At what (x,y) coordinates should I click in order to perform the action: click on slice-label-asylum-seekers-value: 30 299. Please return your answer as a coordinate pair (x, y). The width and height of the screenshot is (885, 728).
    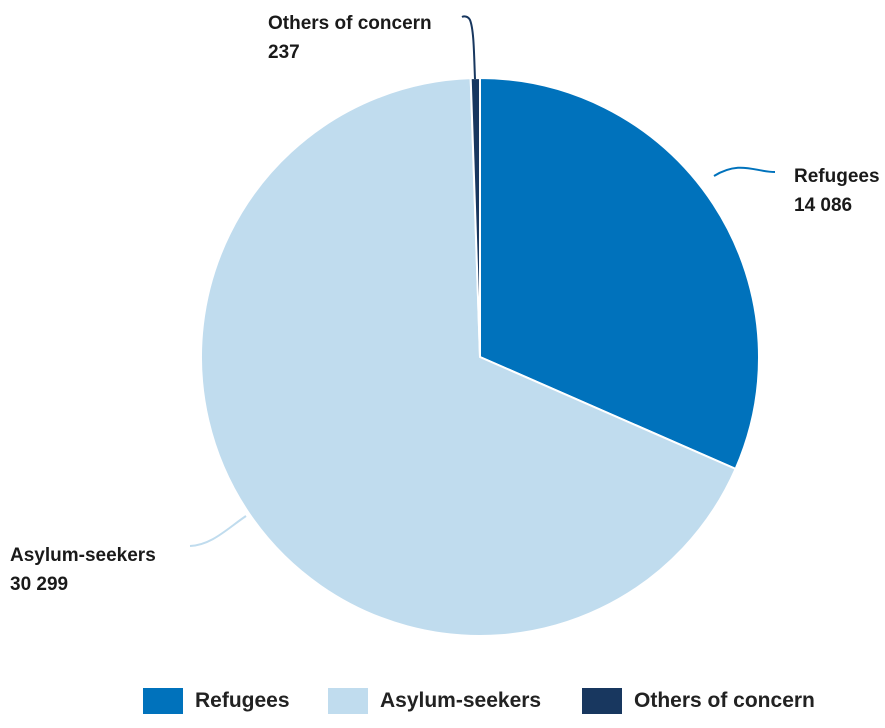
    Looking at the image, I should click on (39, 584).